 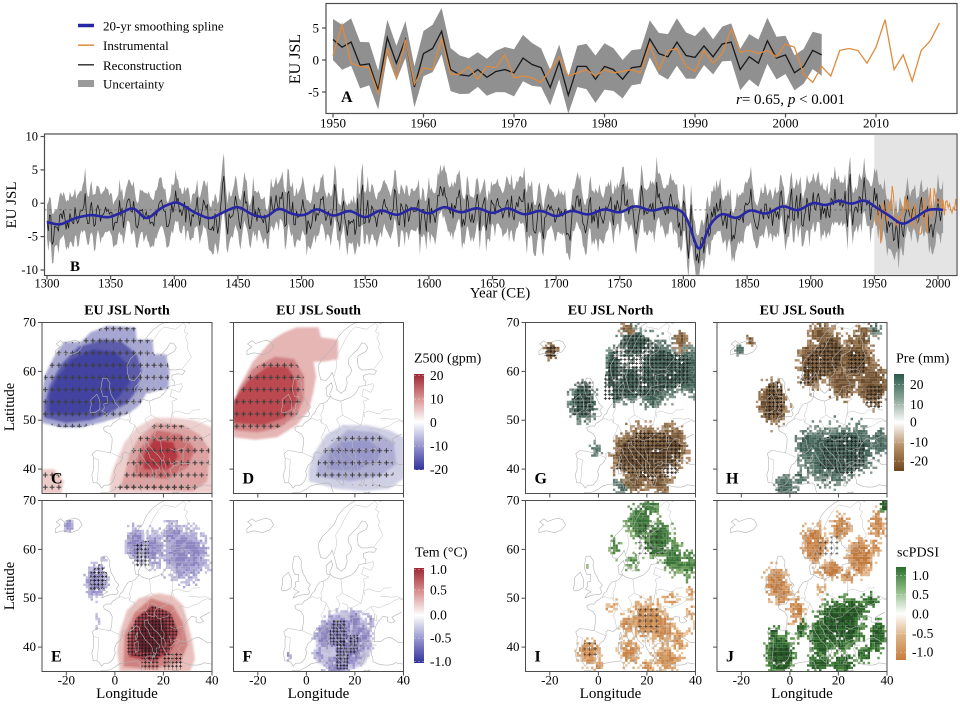 What do you see at coordinates (237, 284) in the screenshot?
I see `svg-text: 1450` at bounding box center [237, 284].